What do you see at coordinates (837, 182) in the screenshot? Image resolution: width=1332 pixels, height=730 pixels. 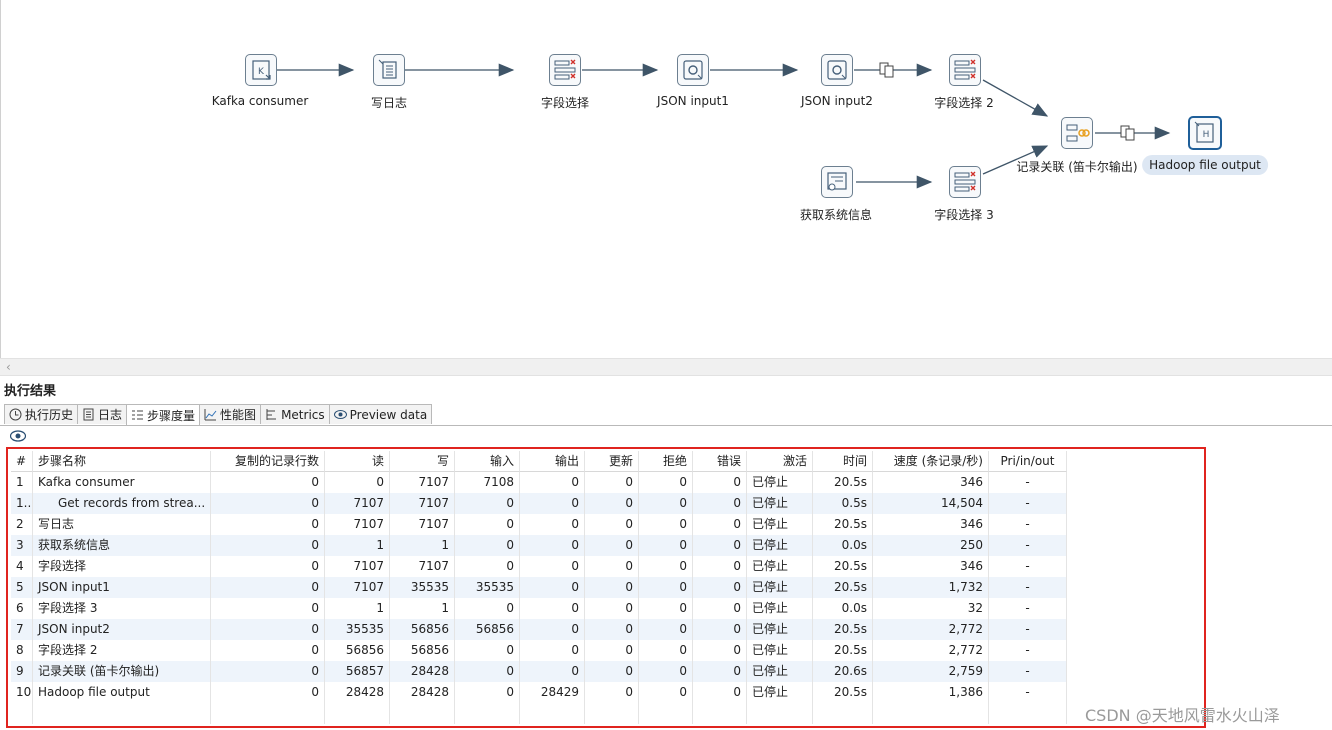 I see `system-info-icon` at bounding box center [837, 182].